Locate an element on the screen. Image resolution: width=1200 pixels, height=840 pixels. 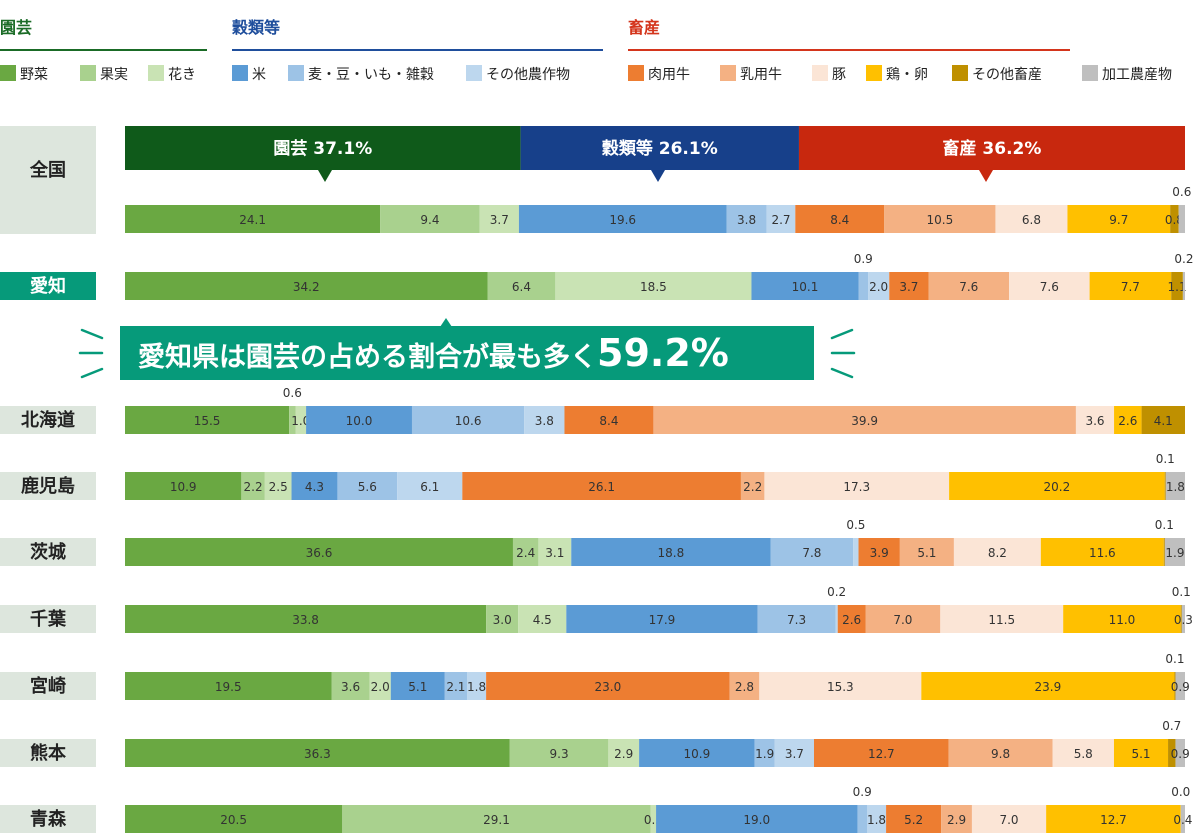
data-label: 26.1 is located at coordinates (601, 487).